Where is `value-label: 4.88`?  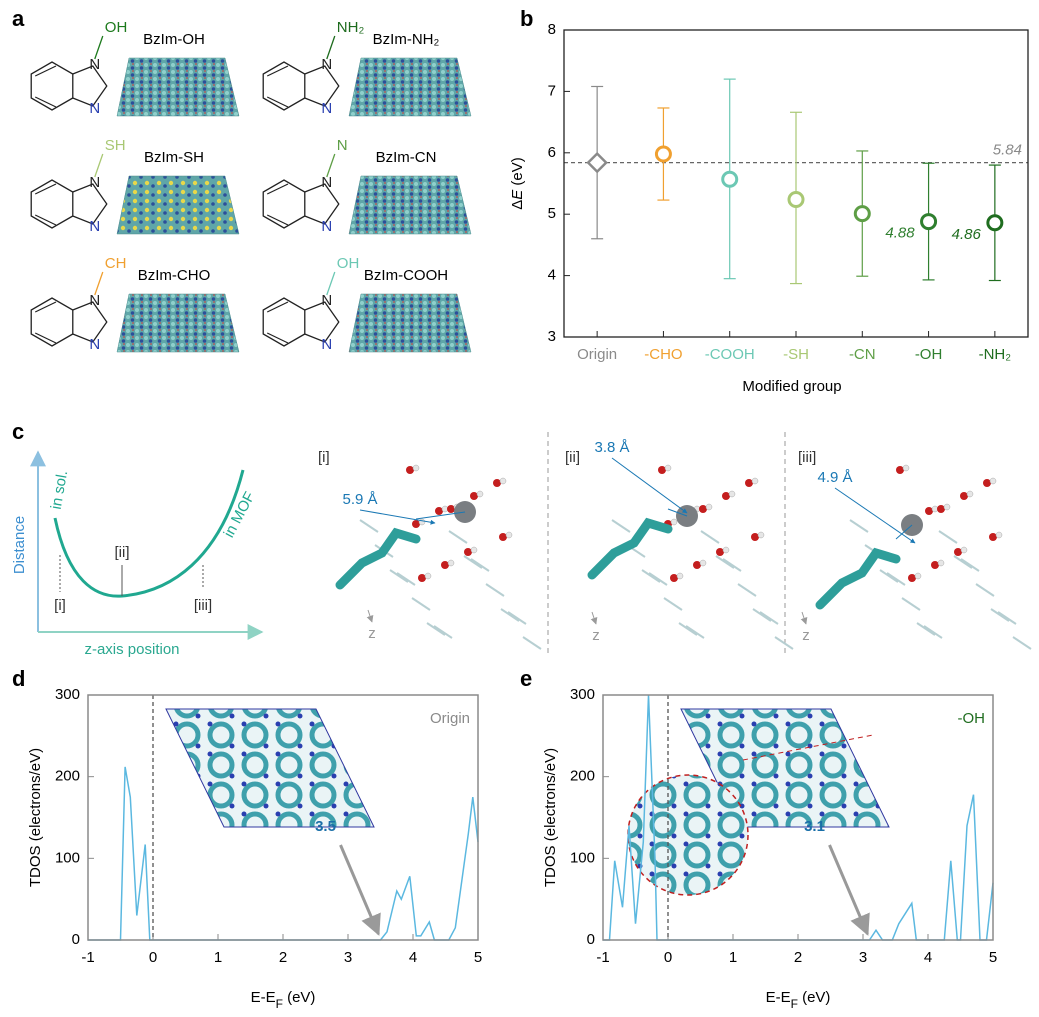
value-label: 4.88 is located at coordinates (900, 233).